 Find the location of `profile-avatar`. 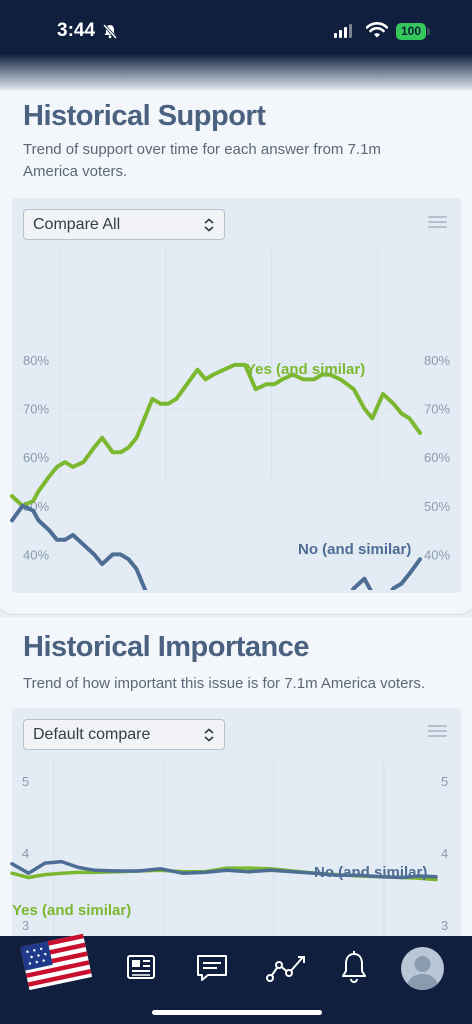

profile-avatar is located at coordinates (422, 968).